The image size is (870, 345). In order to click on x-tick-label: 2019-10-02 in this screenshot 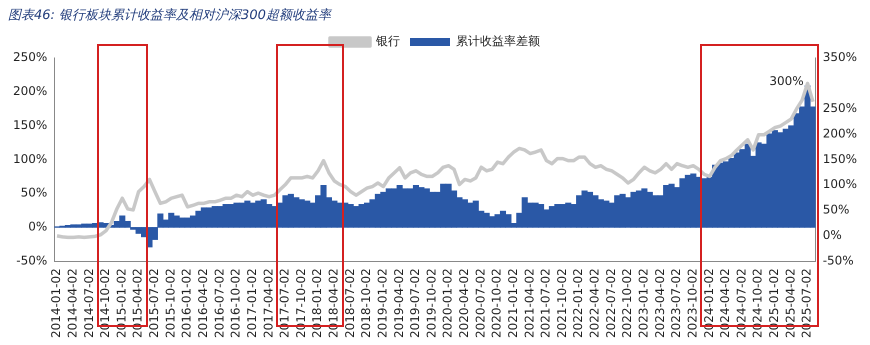, I will do `click(431, 303)`.